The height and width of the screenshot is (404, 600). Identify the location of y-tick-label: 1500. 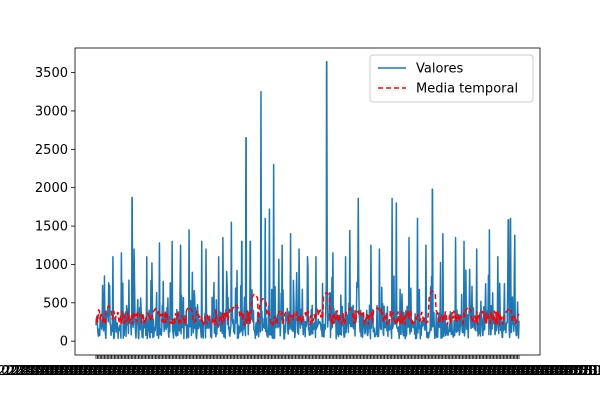
(51, 227).